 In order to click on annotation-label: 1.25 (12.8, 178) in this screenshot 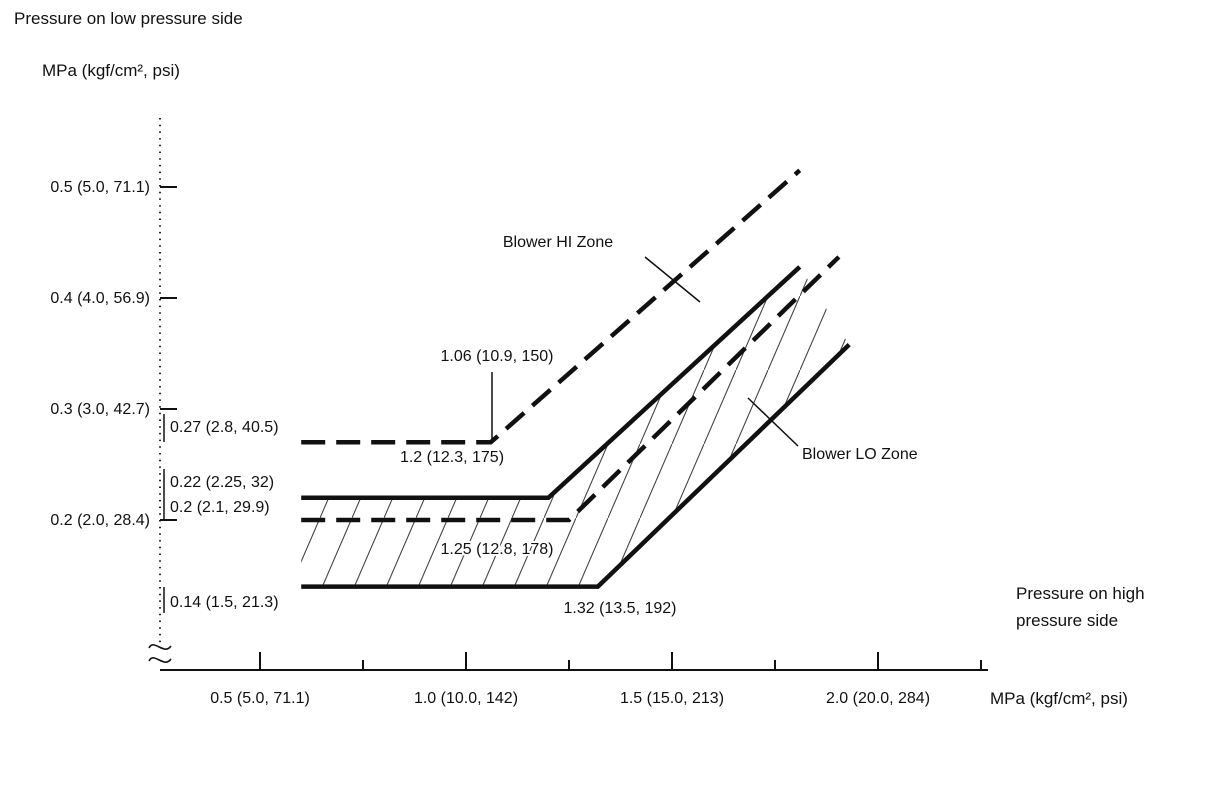, I will do `click(497, 549)`.